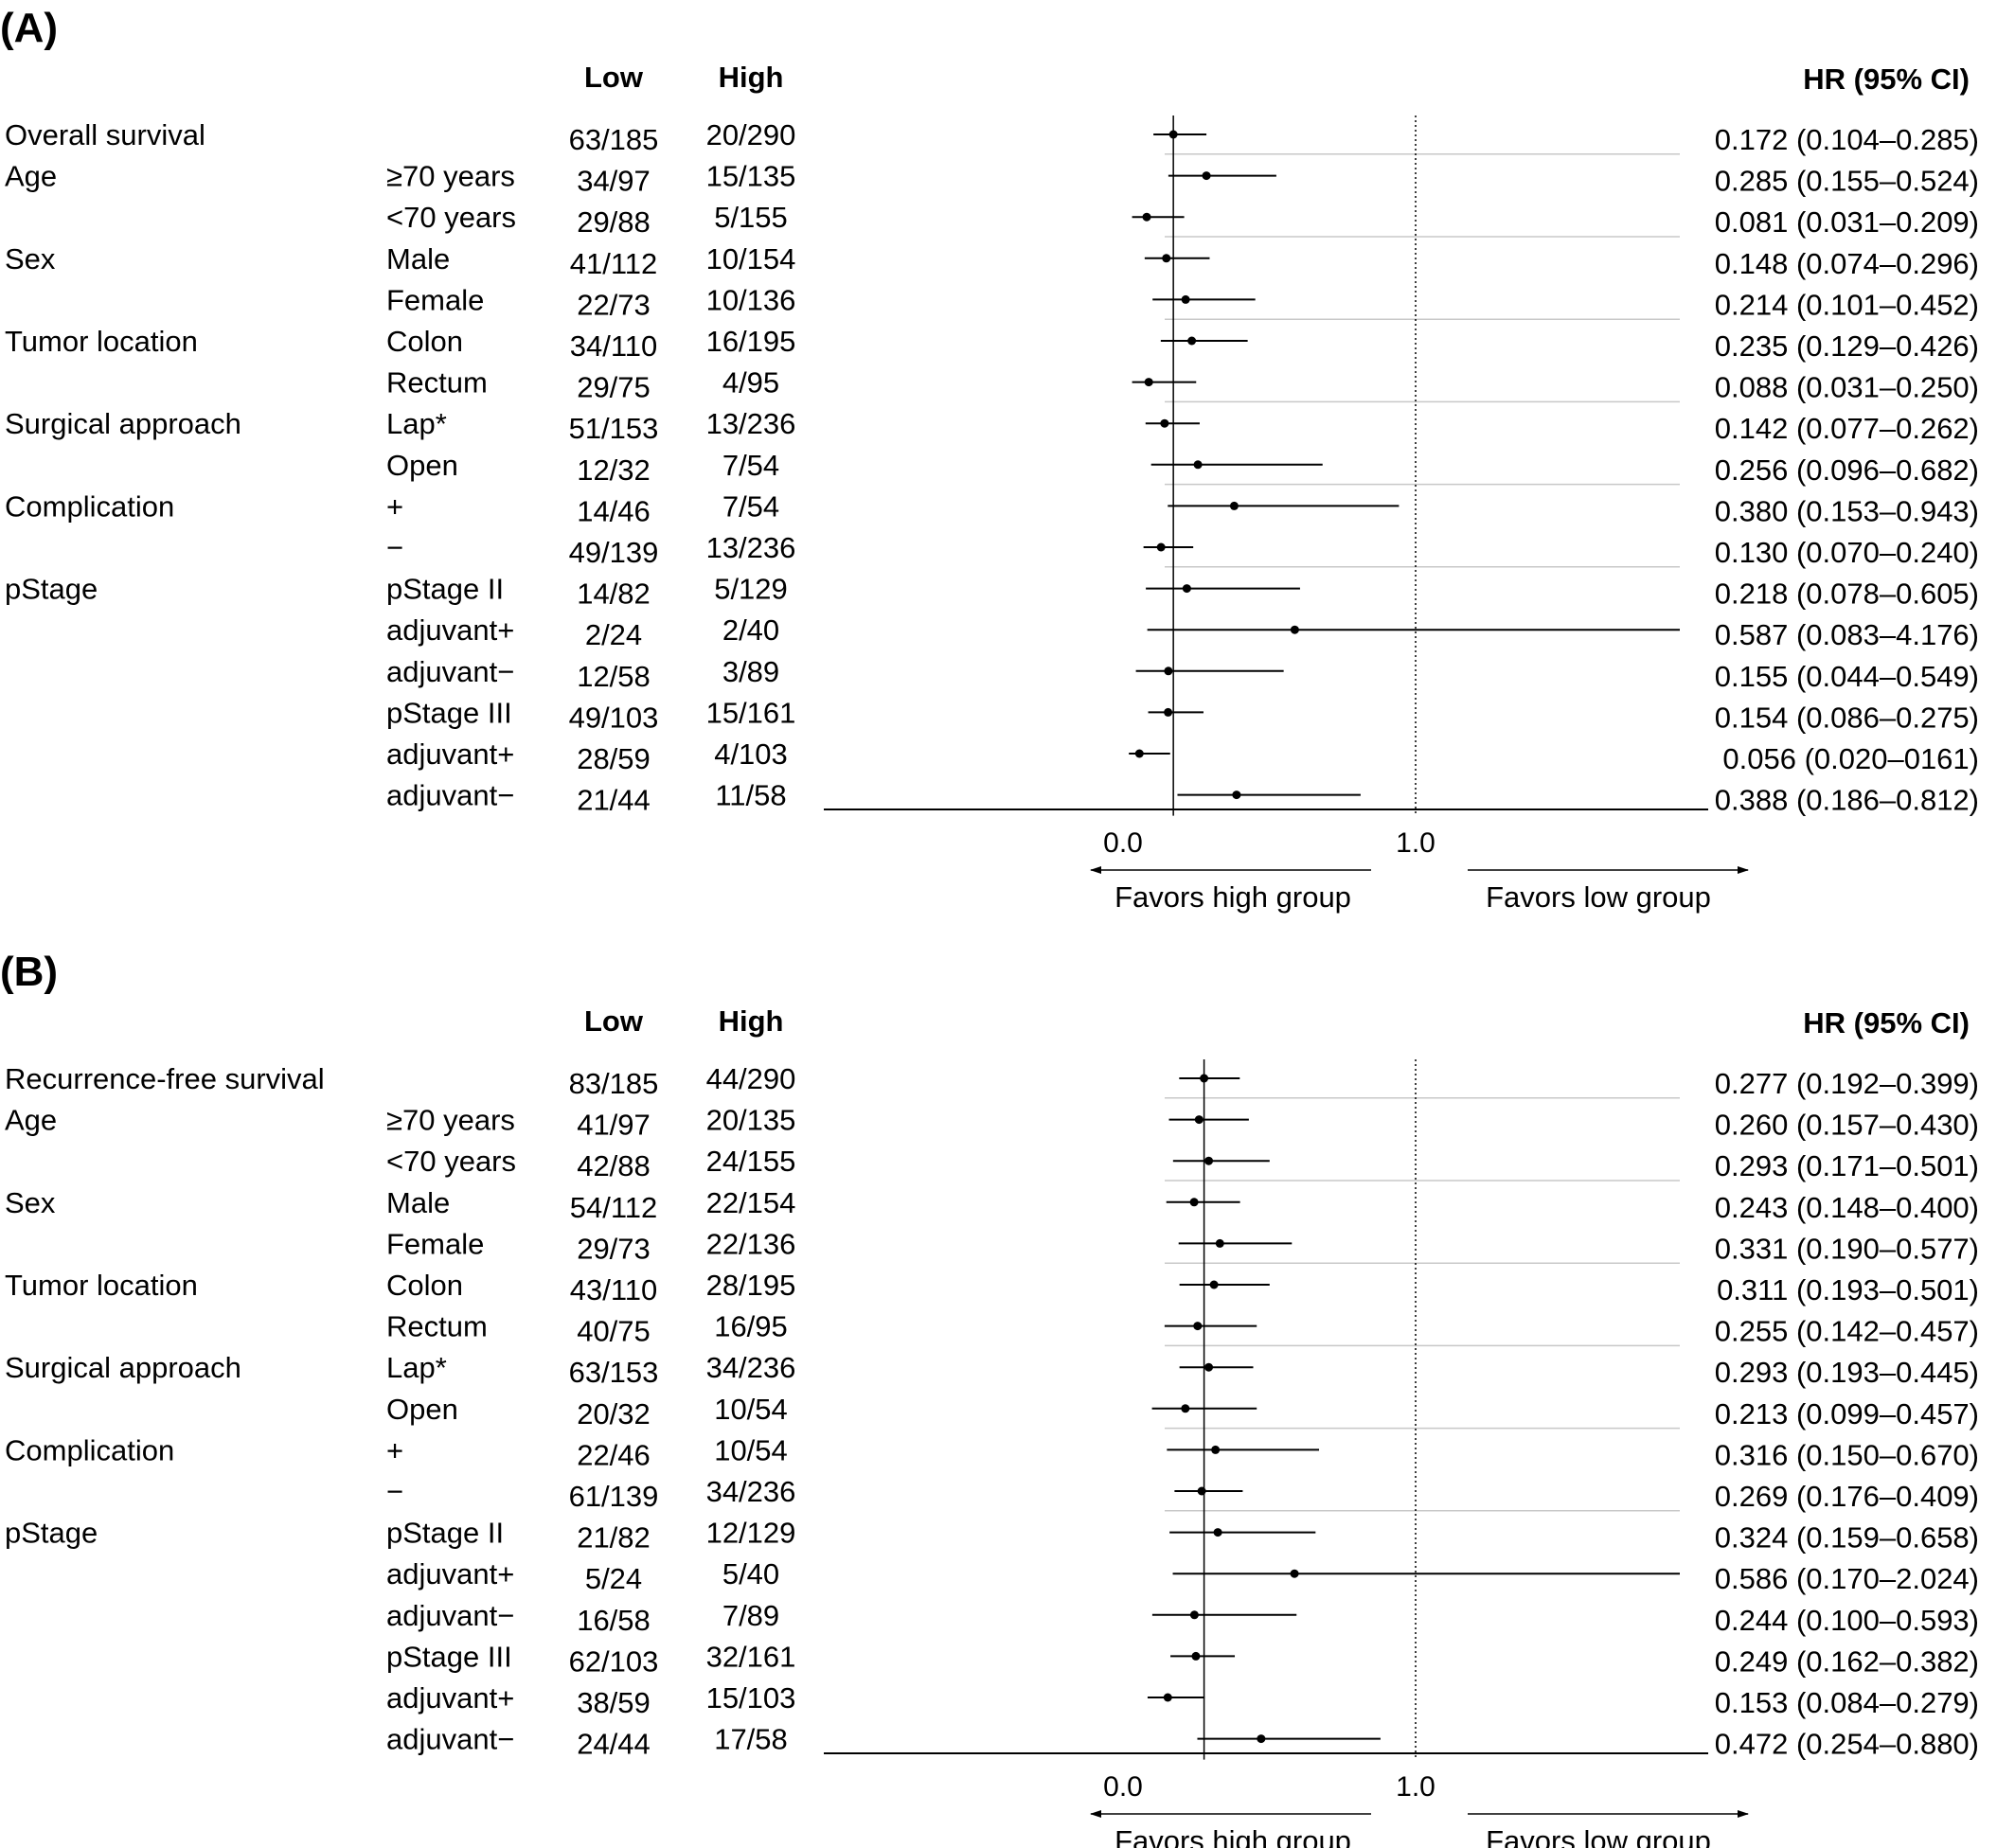 Image resolution: width=2015 pixels, height=1848 pixels. What do you see at coordinates (613, 634) in the screenshot?
I see `low-count: 2/24` at bounding box center [613, 634].